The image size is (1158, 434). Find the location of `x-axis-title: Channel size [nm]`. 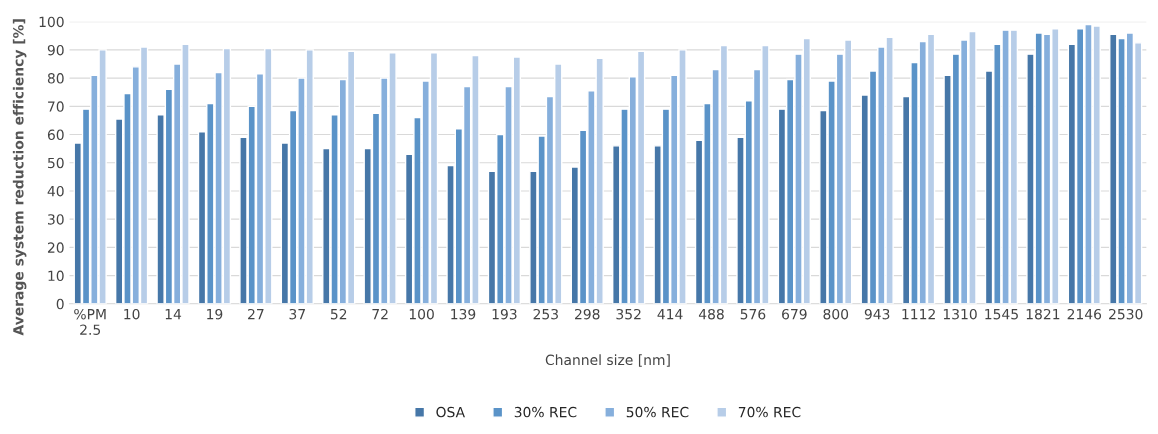

x-axis-title: Channel size [nm] is located at coordinates (607, 360).